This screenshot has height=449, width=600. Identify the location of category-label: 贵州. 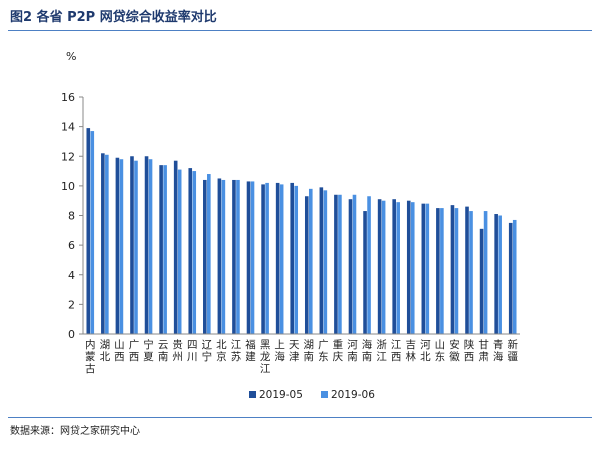
(177, 350).